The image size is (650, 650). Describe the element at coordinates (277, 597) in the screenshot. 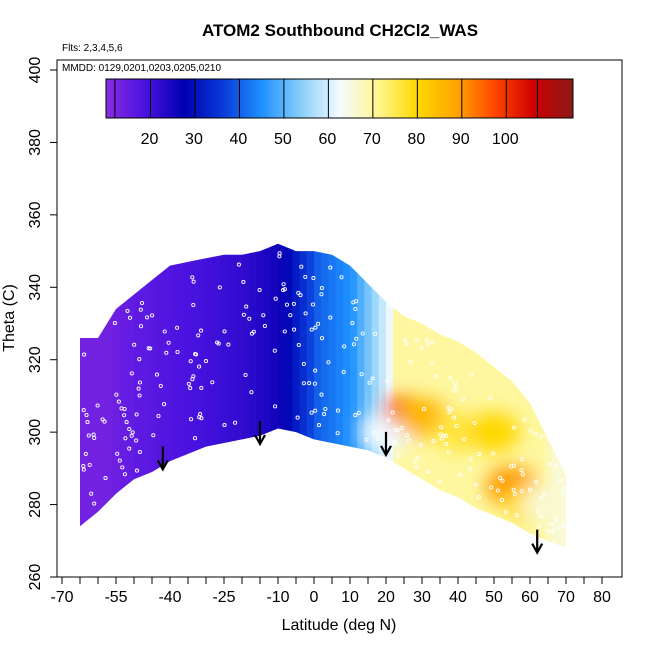

I see `x-tick-label: -10` at that location.